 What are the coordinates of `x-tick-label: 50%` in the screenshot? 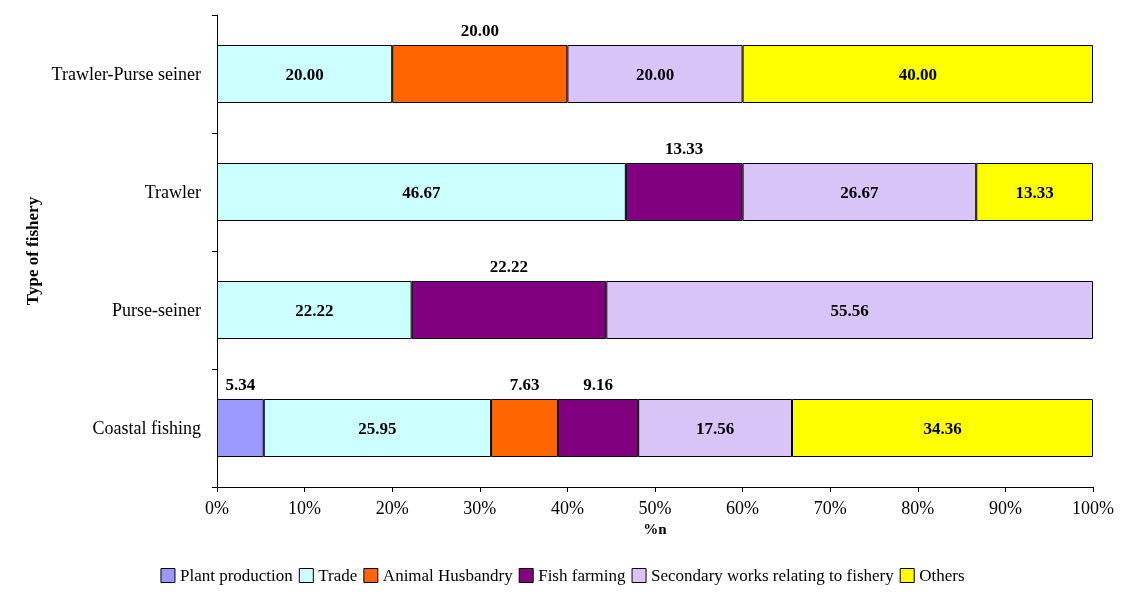 It's located at (655, 508).